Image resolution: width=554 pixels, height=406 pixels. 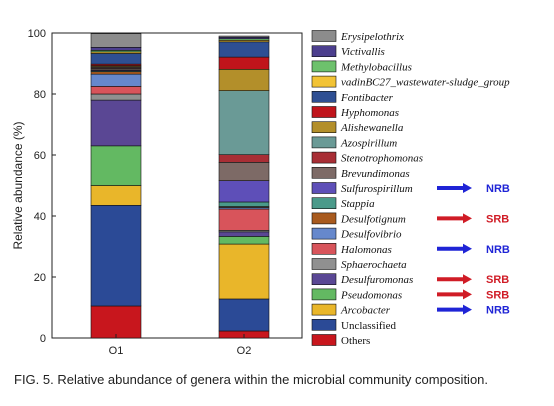 I want to click on legend-swatch-hyphomonas, so click(x=324, y=112).